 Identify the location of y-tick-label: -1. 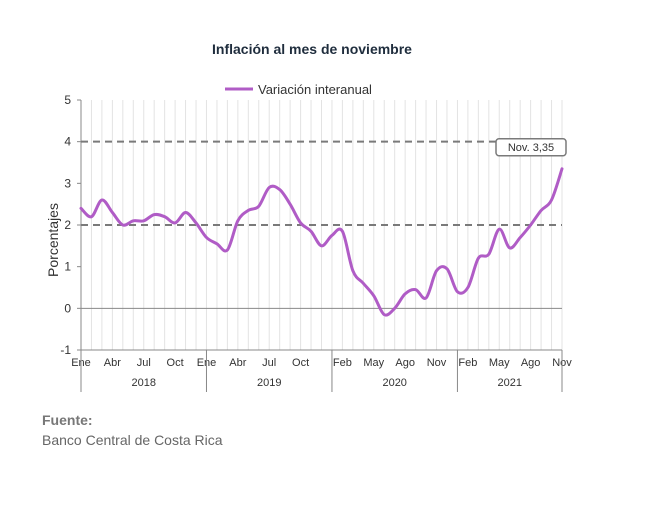
(65, 350).